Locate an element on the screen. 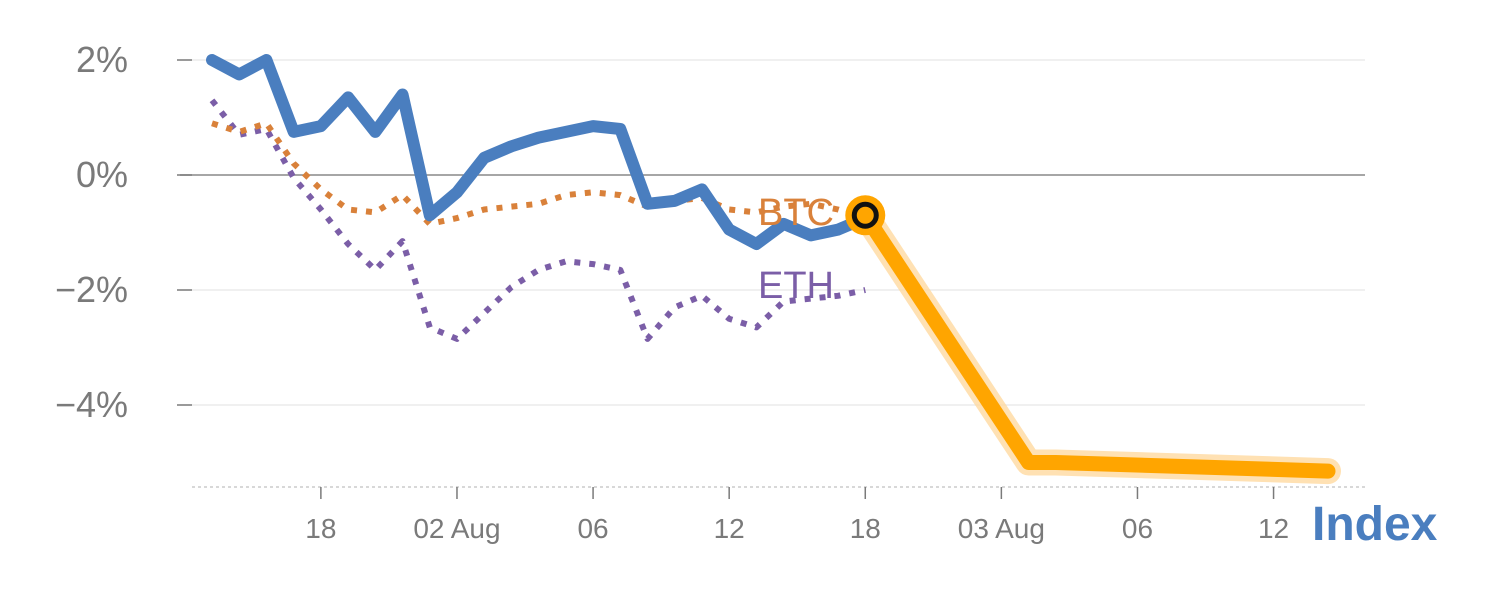 The height and width of the screenshot is (600, 1500). end-marker is located at coordinates (865, 215).